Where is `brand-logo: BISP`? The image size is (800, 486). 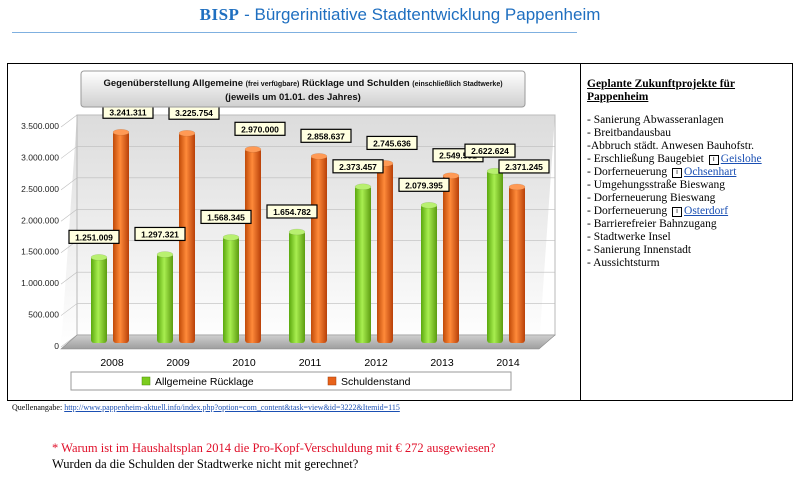
brand-logo: BISP is located at coordinates (219, 14).